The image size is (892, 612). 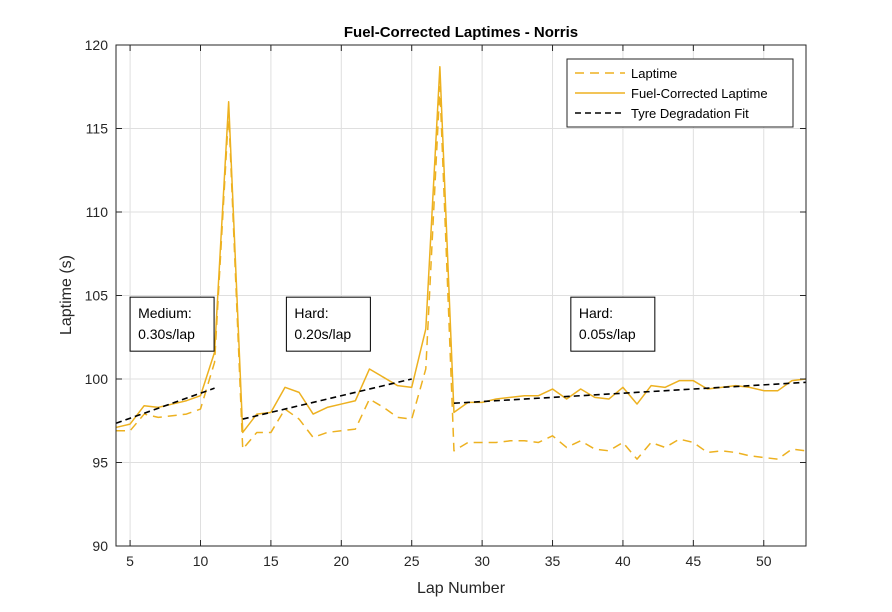 What do you see at coordinates (97, 379) in the screenshot?
I see `y-tick-label: 100` at bounding box center [97, 379].